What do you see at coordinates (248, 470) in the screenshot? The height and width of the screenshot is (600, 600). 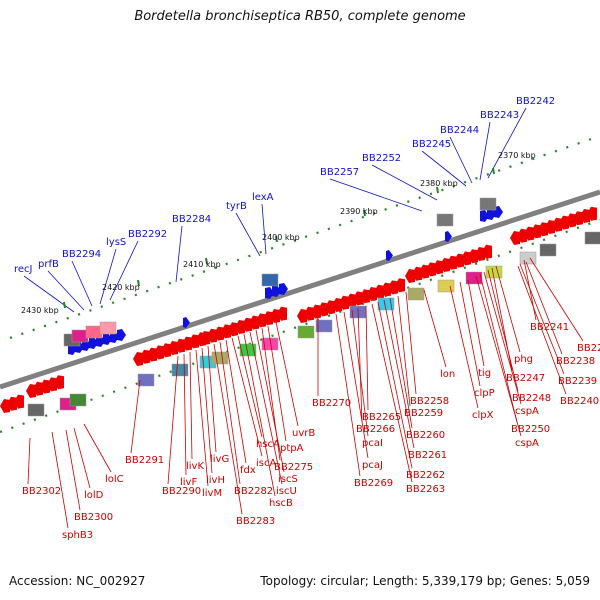 I see `reverse-gene-label: fdx` at bounding box center [248, 470].